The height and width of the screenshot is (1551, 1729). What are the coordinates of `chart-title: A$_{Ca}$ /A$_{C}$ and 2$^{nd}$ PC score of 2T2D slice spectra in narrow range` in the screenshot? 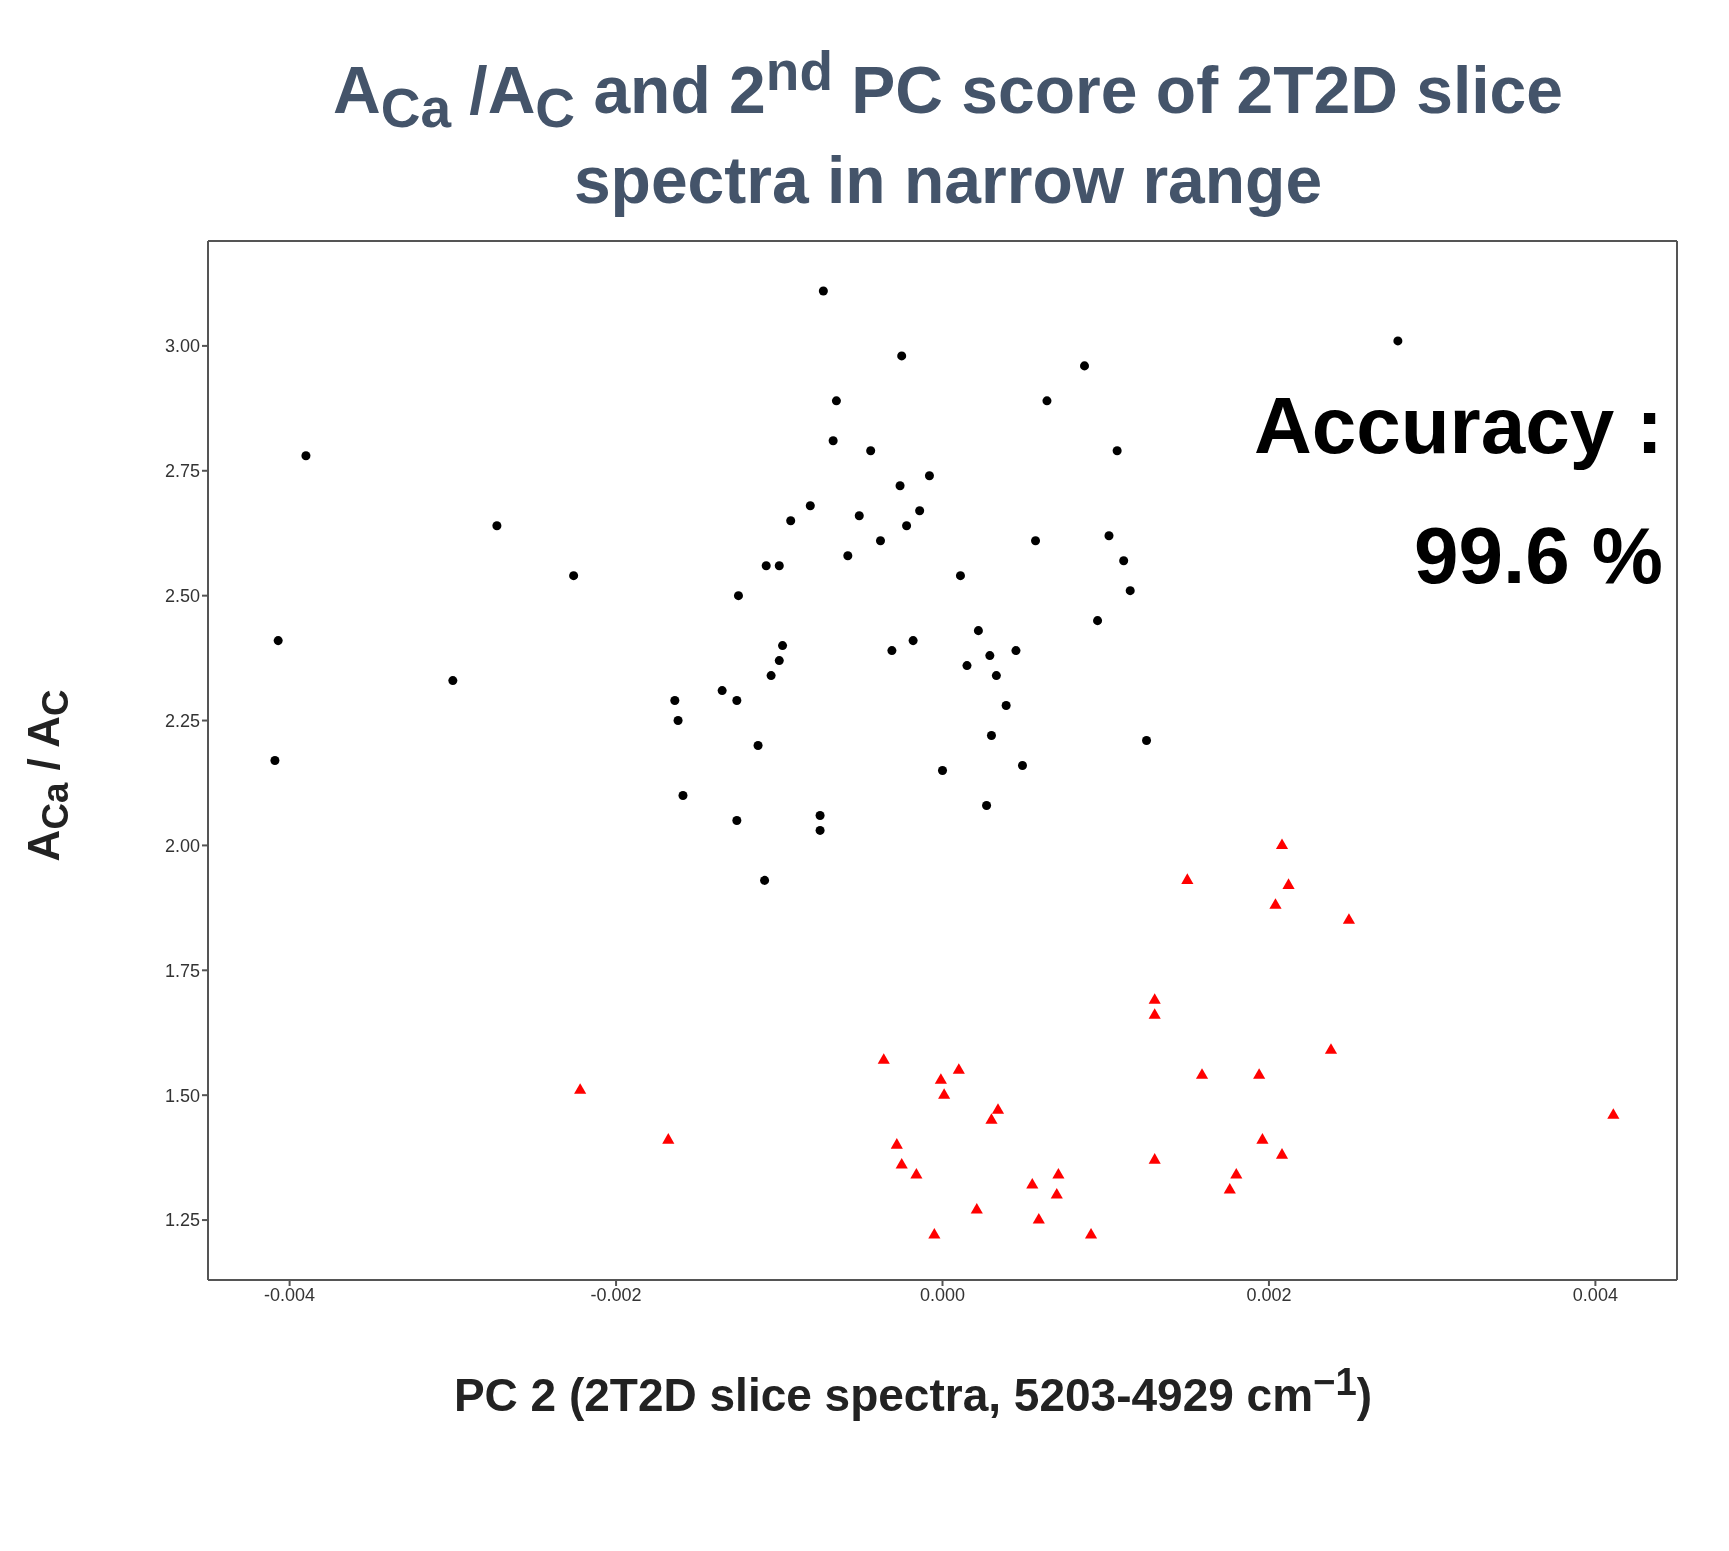 It's located at (948, 129).